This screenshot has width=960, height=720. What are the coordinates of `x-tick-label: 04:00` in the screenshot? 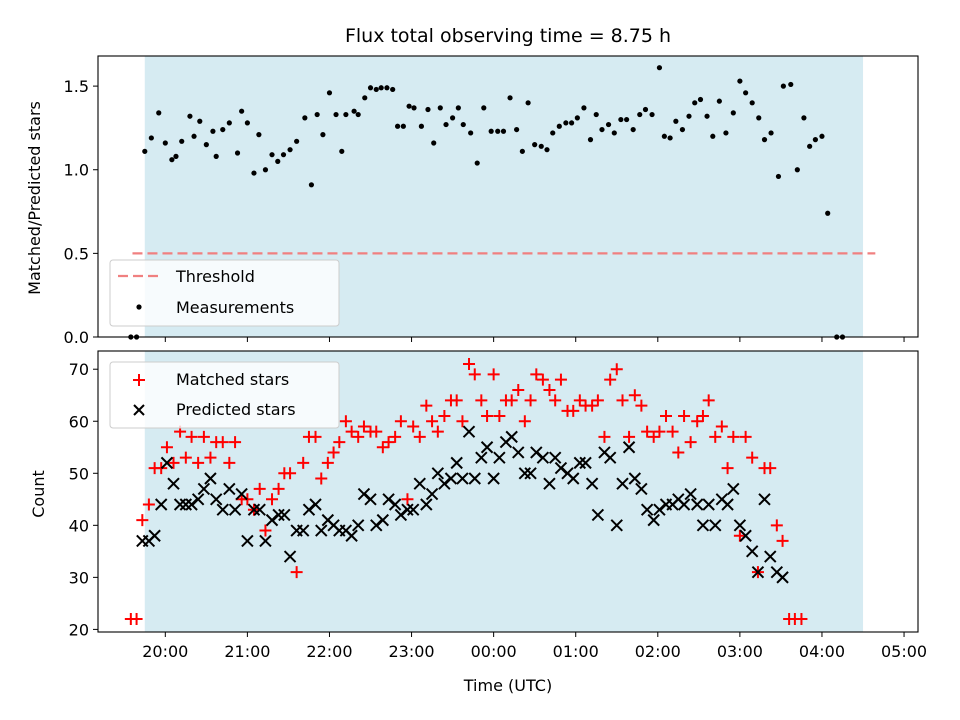 It's located at (822, 651).